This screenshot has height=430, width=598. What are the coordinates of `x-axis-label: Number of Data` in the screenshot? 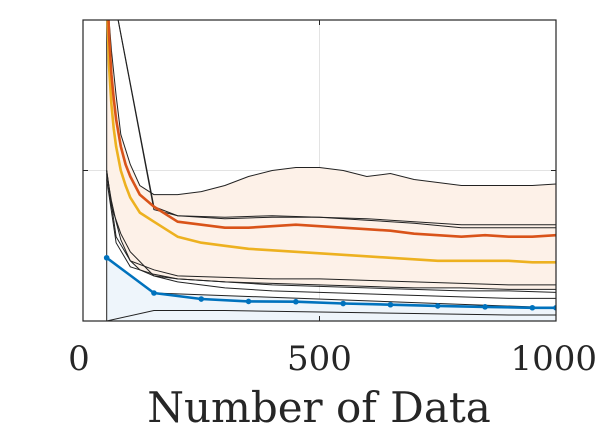 It's located at (319, 406).